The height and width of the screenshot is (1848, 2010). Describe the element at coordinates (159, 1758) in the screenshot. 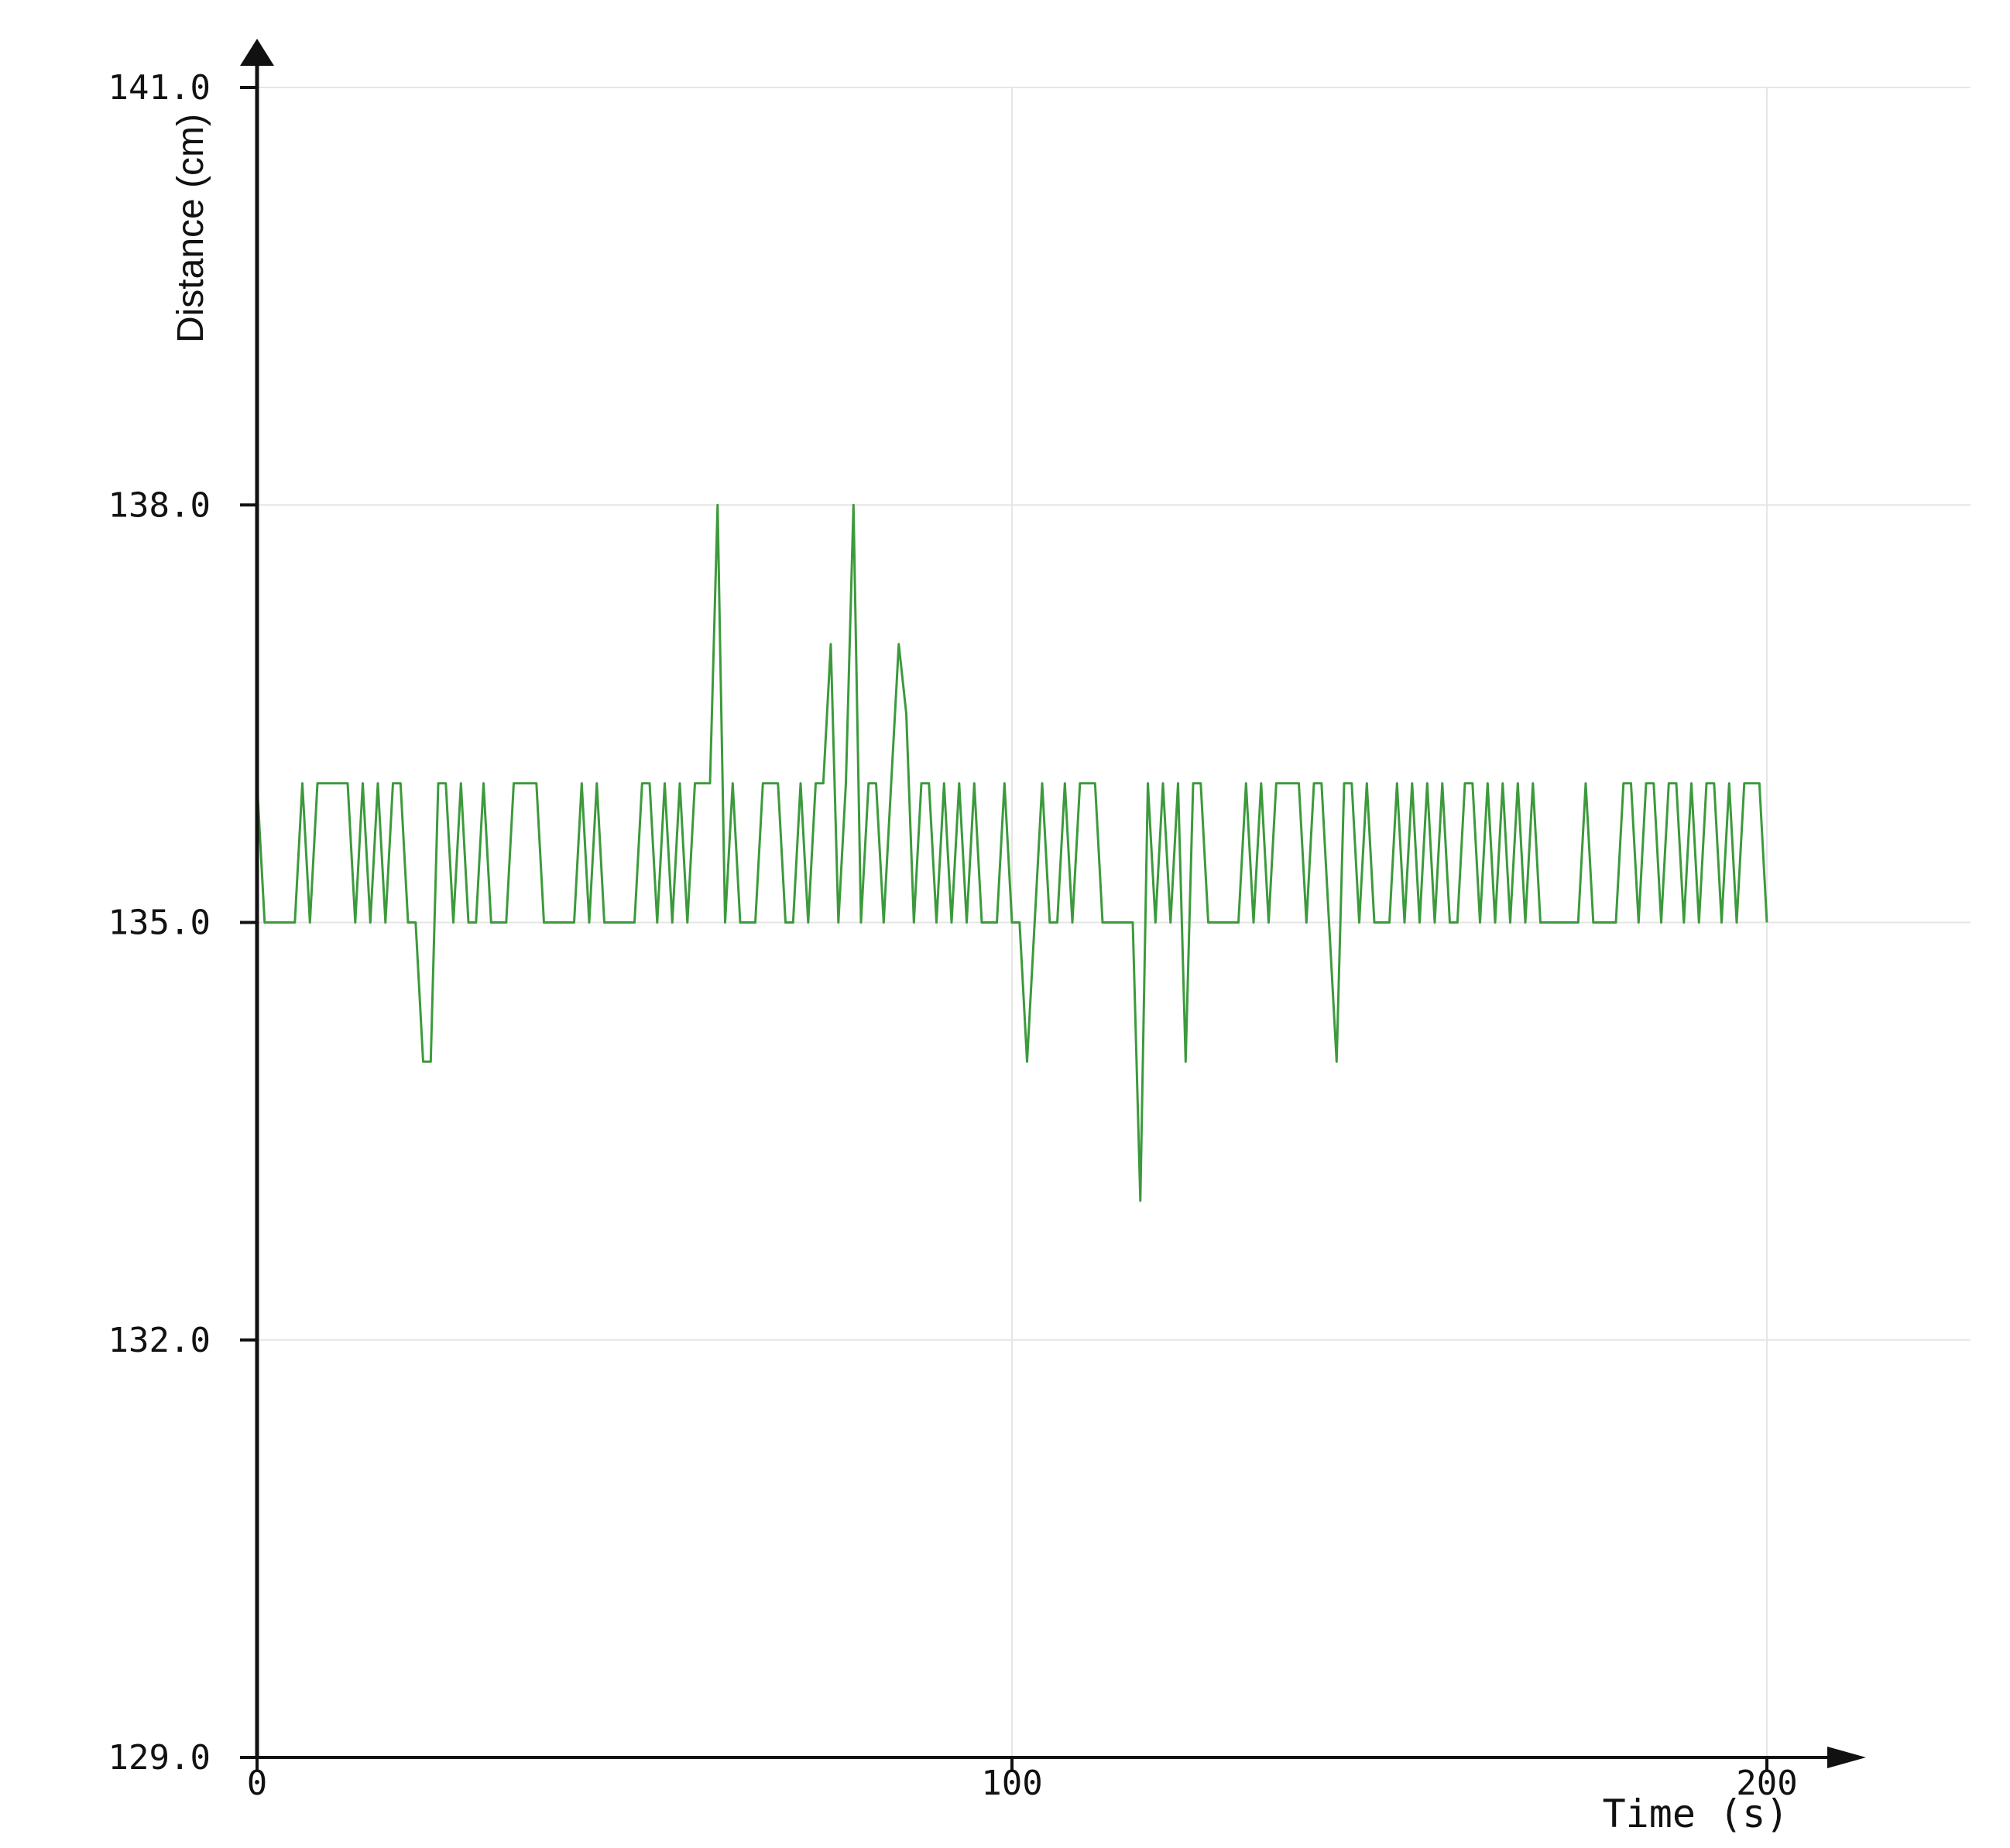

I see `y-tick-label: 129.0` at that location.